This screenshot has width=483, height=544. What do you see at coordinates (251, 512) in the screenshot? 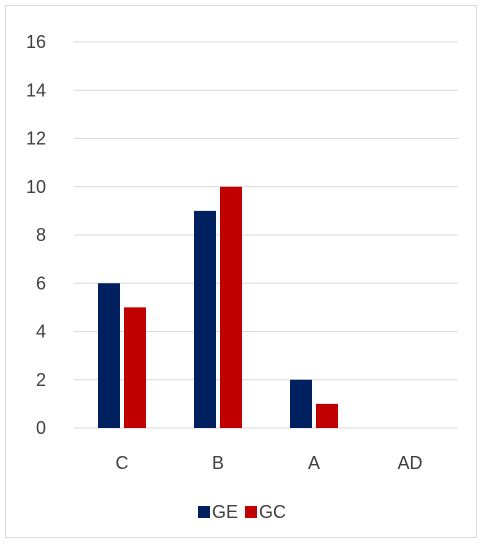
I see `legend-swatch-gc` at bounding box center [251, 512].